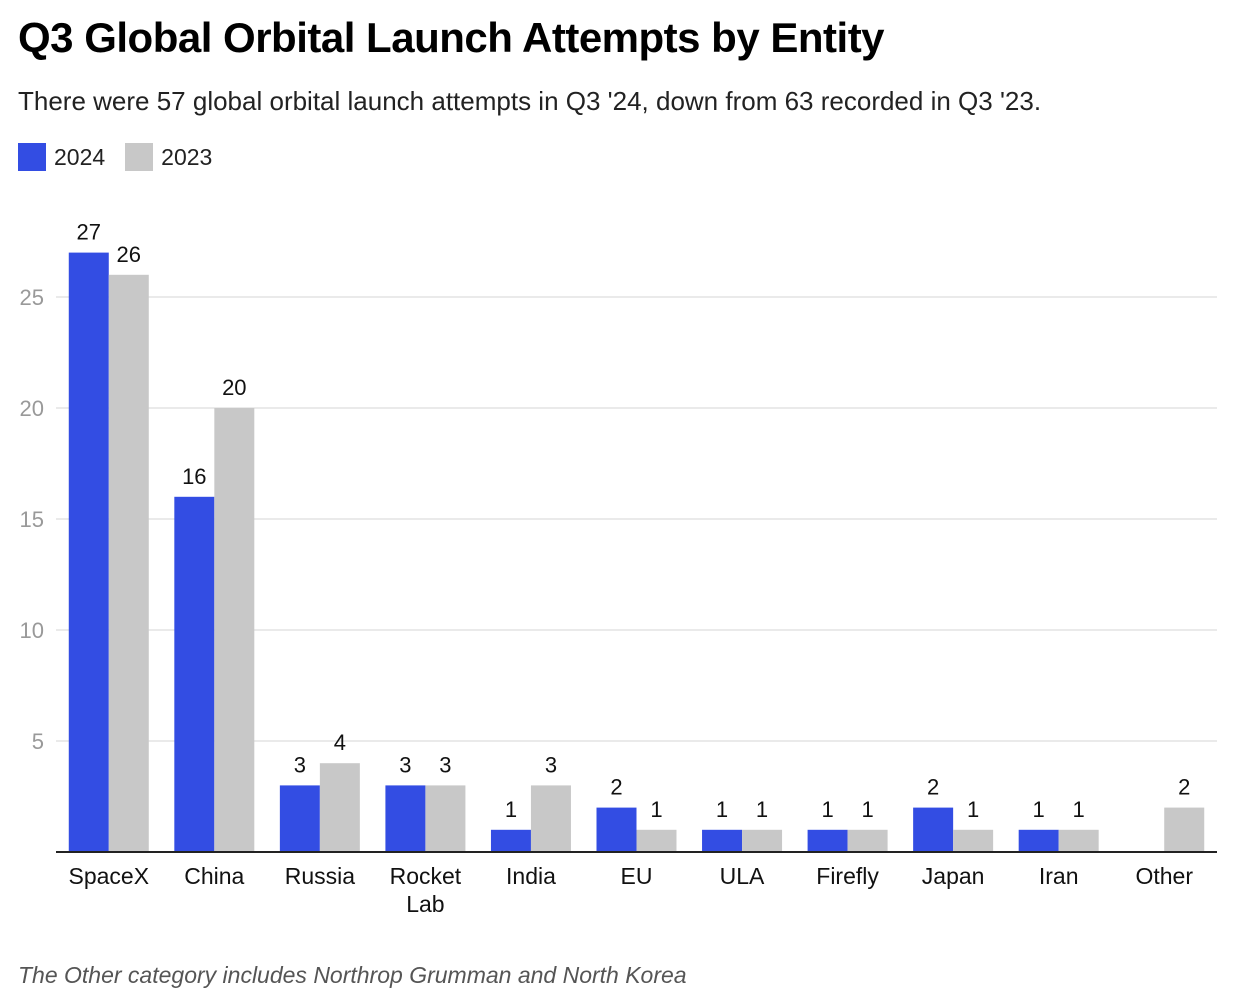  I want to click on bar-eu-2024, so click(616, 829).